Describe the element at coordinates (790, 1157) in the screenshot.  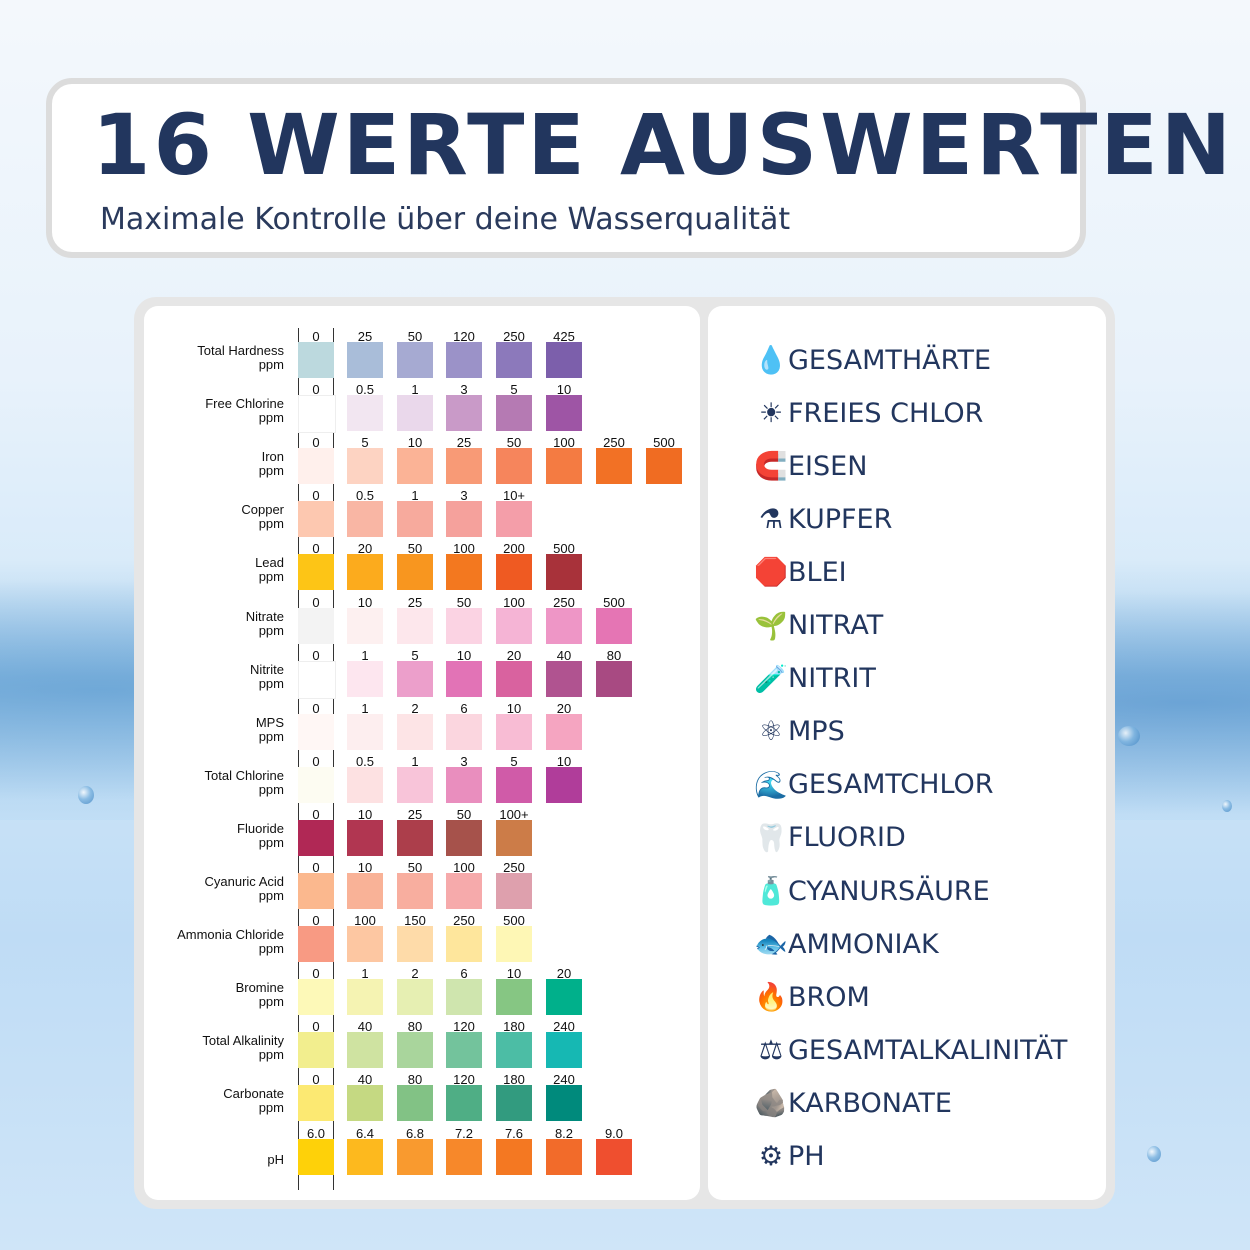
I see `legend-item: ⚙ PH` at that location.